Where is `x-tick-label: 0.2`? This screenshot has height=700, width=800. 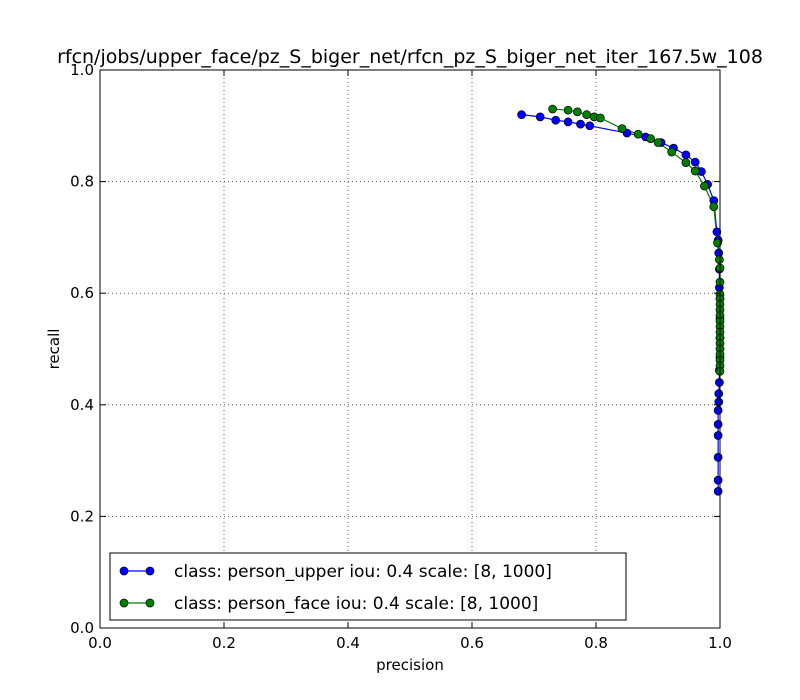 x-tick-label: 0.2 is located at coordinates (224, 643).